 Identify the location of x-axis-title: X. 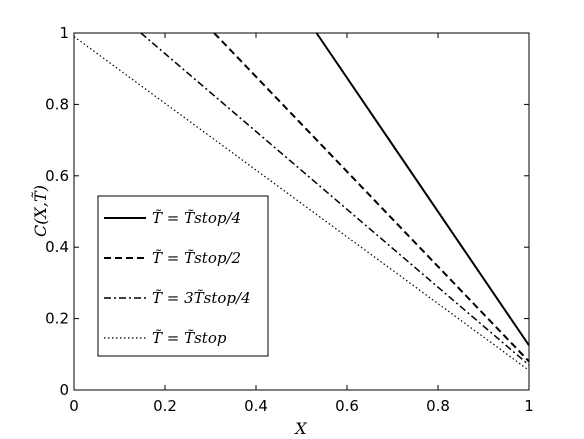
(300, 428).